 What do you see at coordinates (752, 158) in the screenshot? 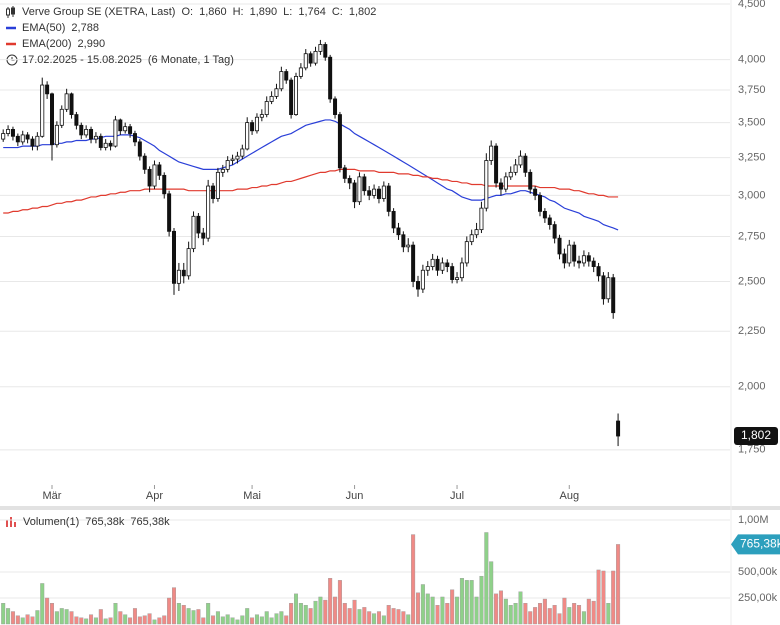
I see `y-tick-label: 3,250` at bounding box center [752, 158].